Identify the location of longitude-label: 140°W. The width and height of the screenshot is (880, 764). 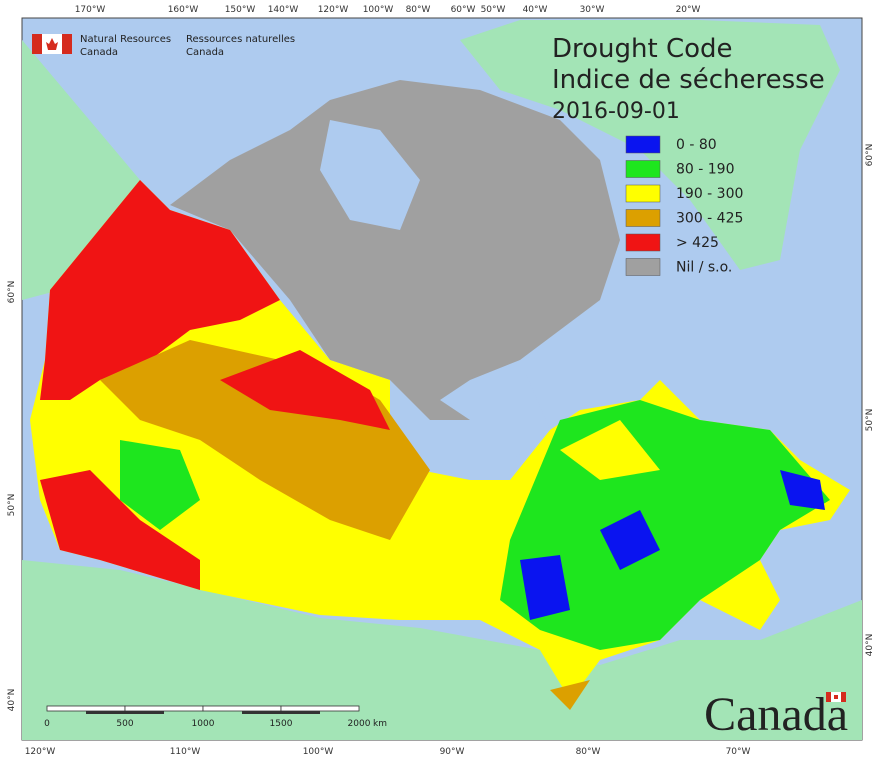
(283, 10).